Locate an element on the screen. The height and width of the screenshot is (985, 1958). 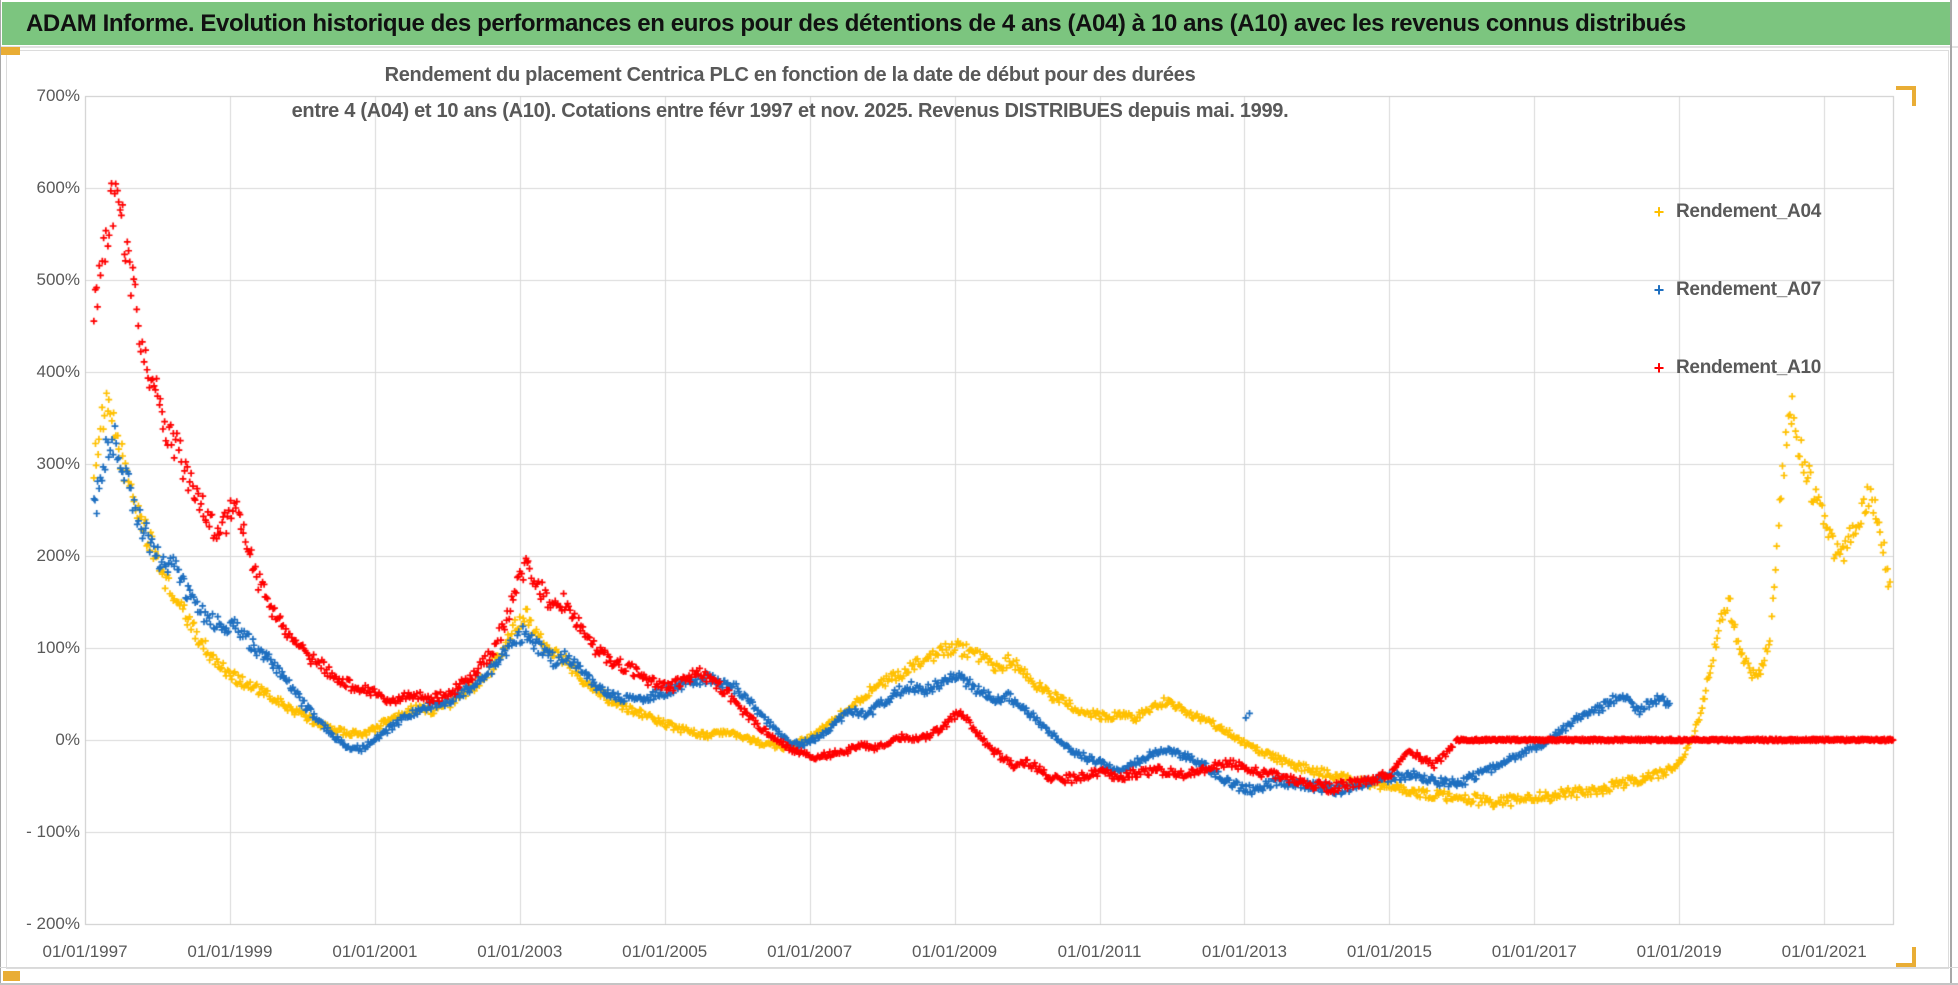
y-axis-tick-label: 700% is located at coordinates (58, 95).